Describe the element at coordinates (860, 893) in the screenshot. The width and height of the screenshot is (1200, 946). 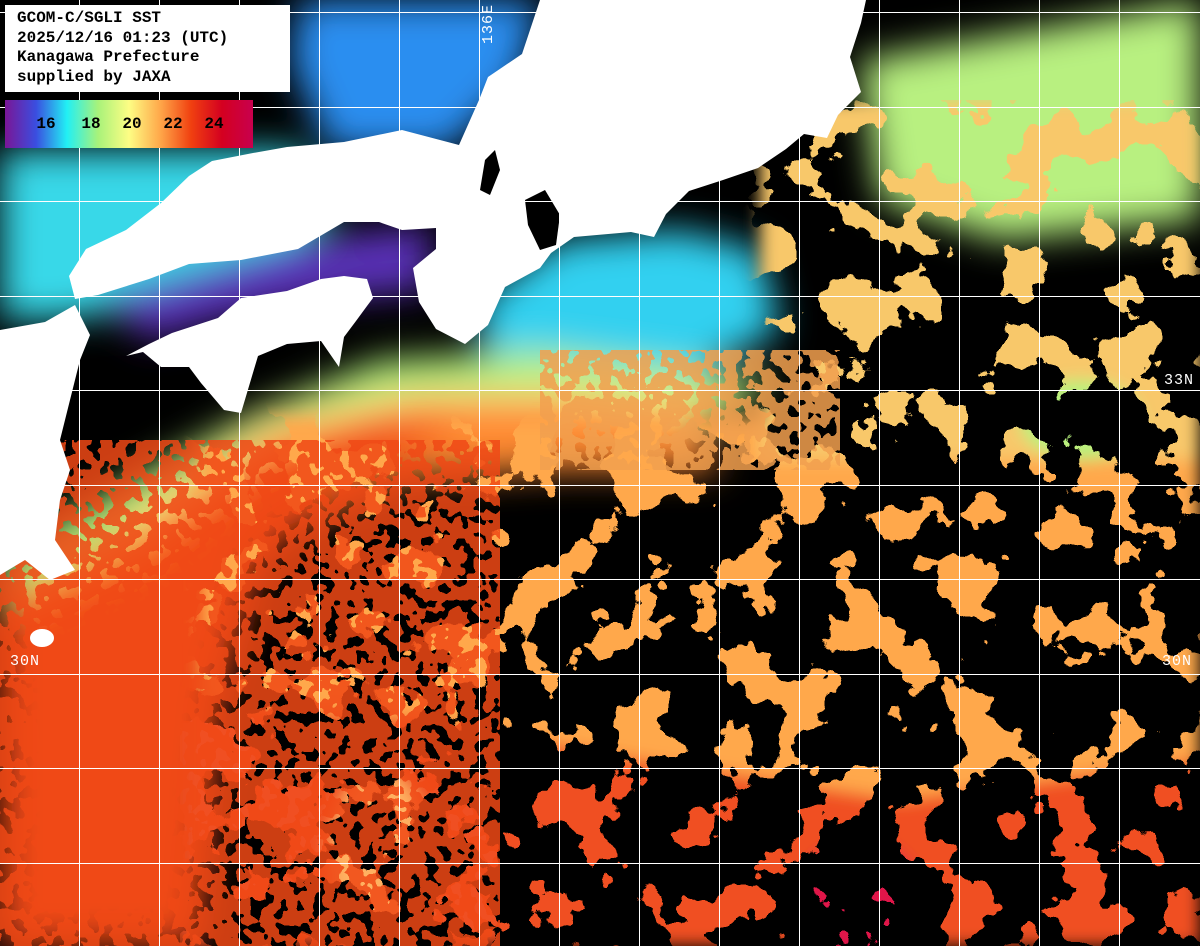
I see `sst-warm-core-red` at that location.